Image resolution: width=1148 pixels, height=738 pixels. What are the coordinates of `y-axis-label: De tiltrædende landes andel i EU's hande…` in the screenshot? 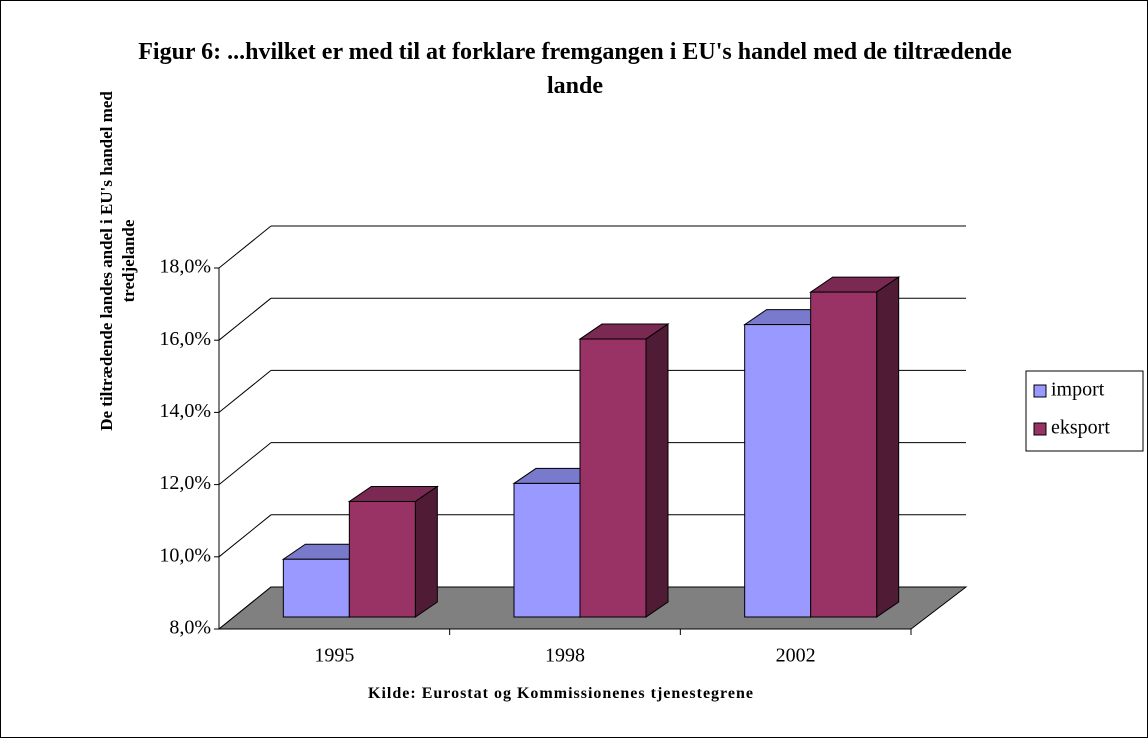 It's located at (117, 261).